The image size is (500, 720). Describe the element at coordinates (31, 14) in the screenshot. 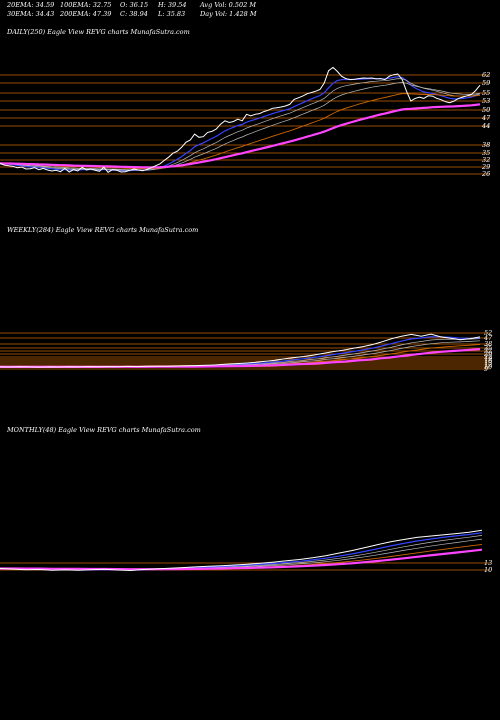

I see `ema30-label: 30EMA: 34.43` at that location.